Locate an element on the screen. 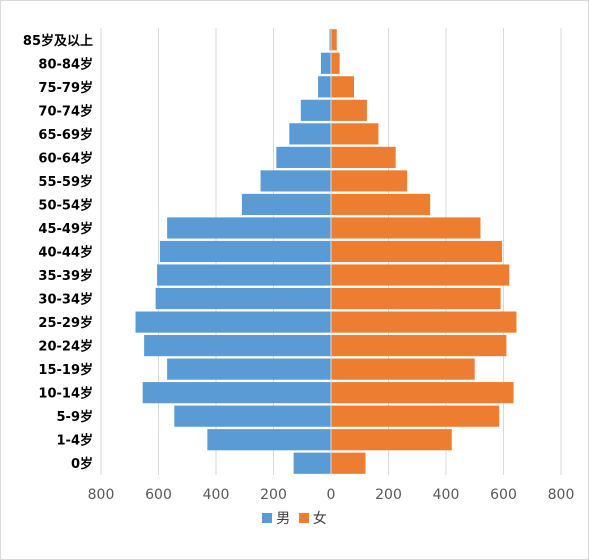 This screenshot has height=560, width=589. x-tick-label-5: 200 is located at coordinates (388, 494).